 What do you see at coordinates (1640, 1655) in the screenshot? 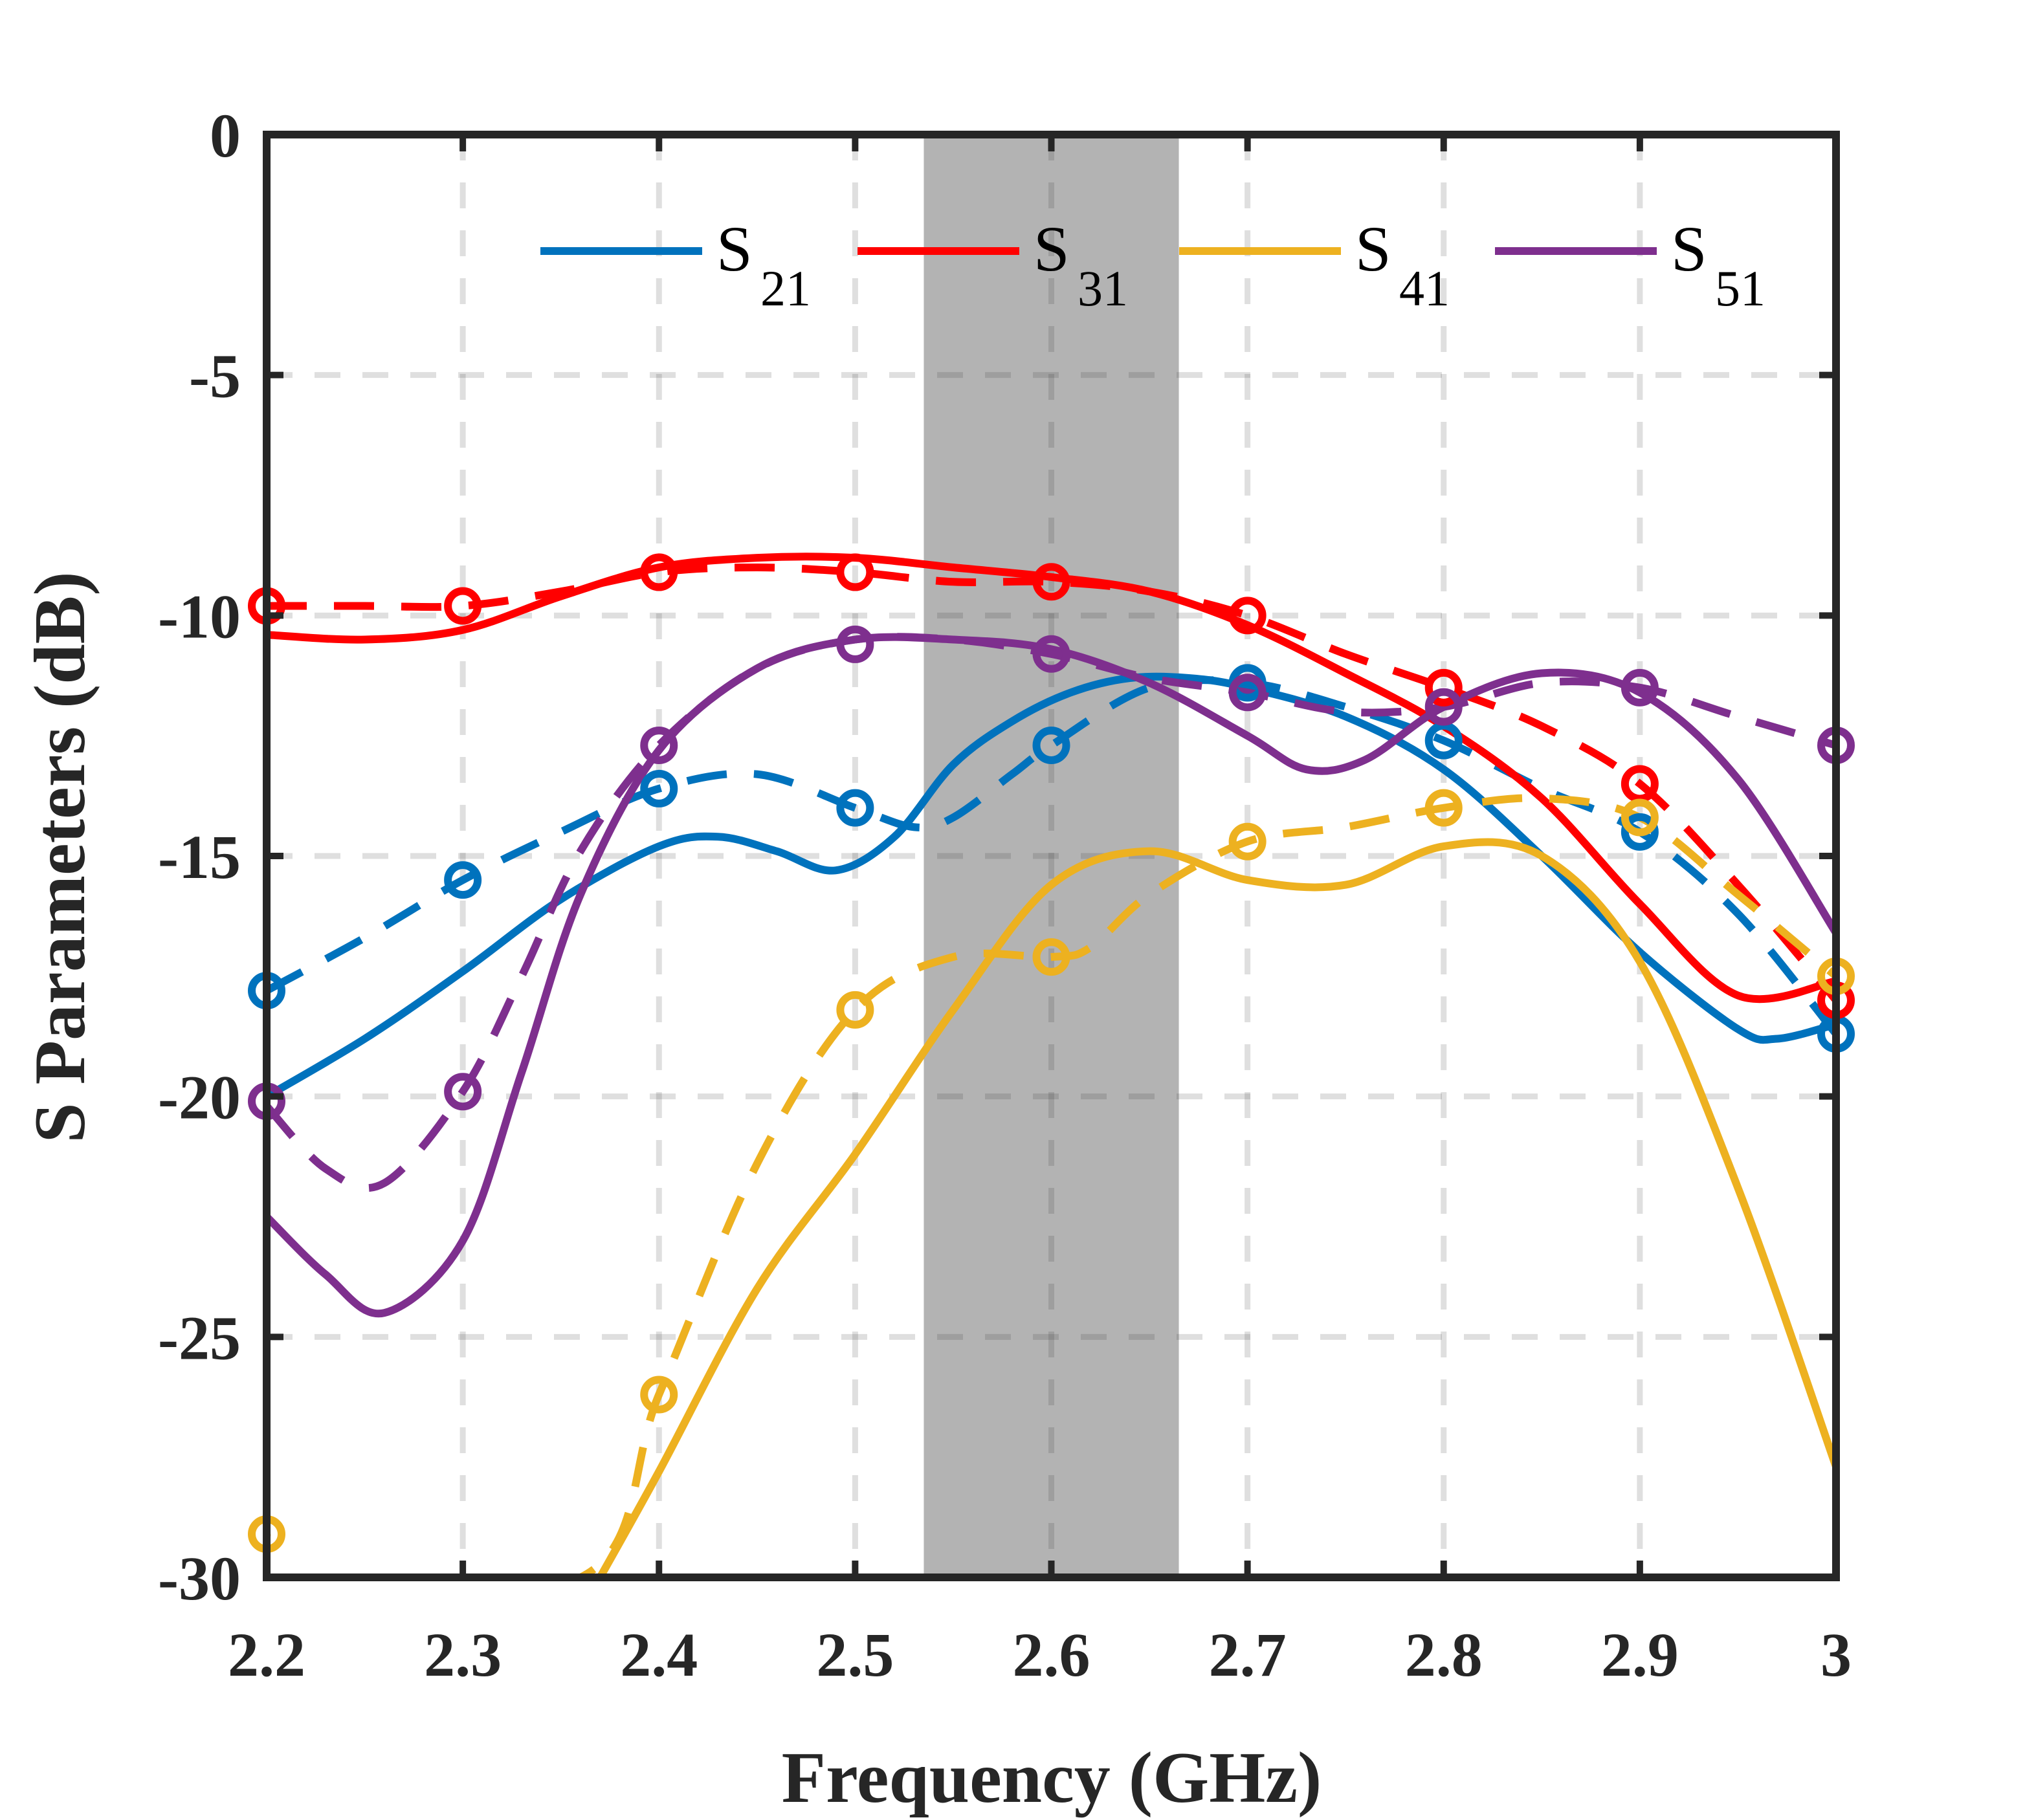
I see `x-tick-label: 2.9` at bounding box center [1640, 1655].